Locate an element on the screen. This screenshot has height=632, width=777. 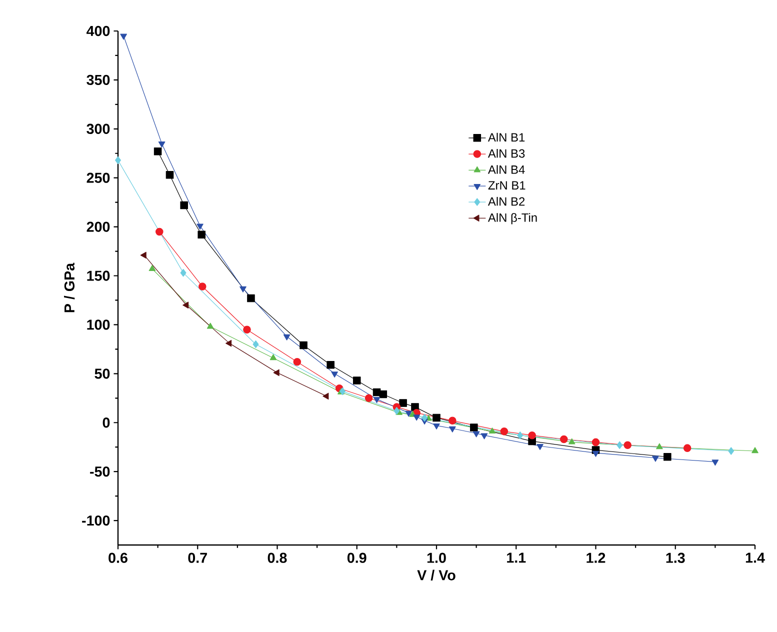
x-tick-label: 0.8 is located at coordinates (277, 557).